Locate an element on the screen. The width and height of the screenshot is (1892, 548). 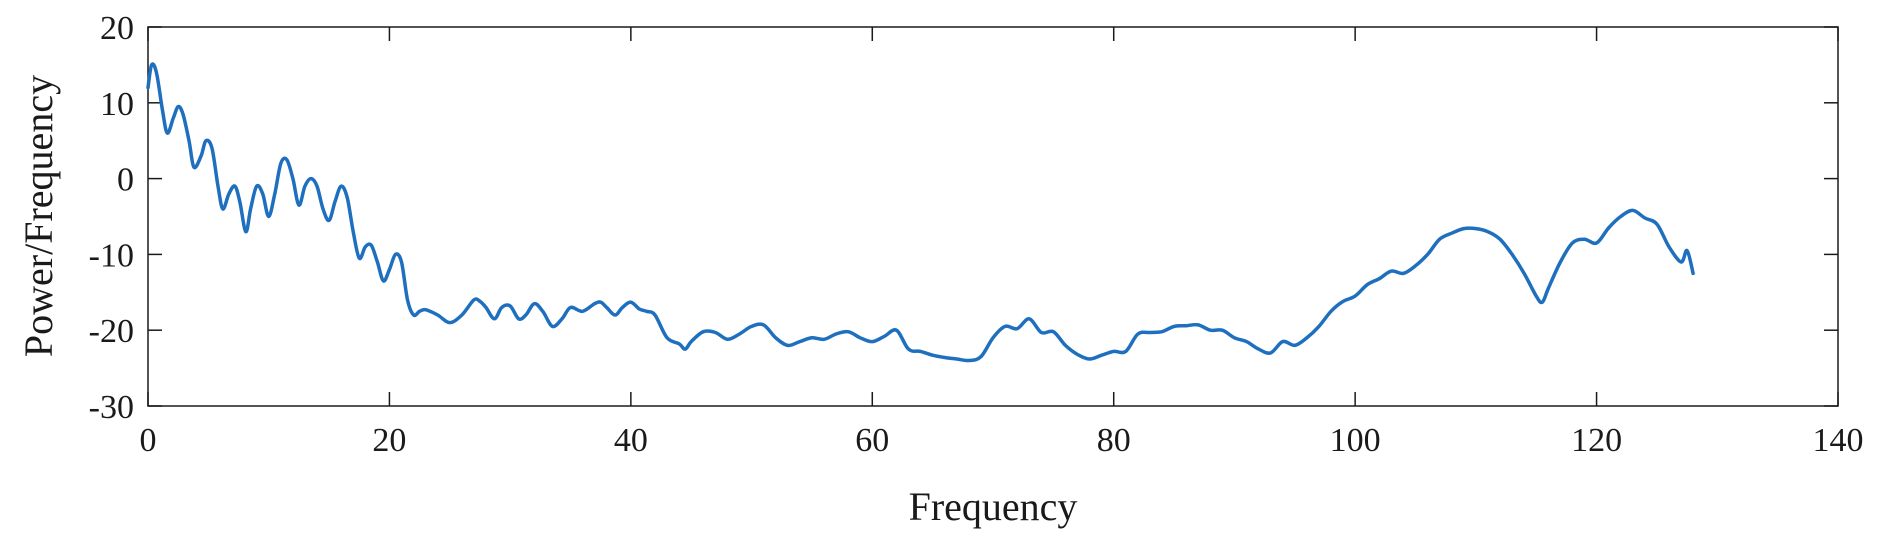
x-tick-label: 120 is located at coordinates (1596, 440).